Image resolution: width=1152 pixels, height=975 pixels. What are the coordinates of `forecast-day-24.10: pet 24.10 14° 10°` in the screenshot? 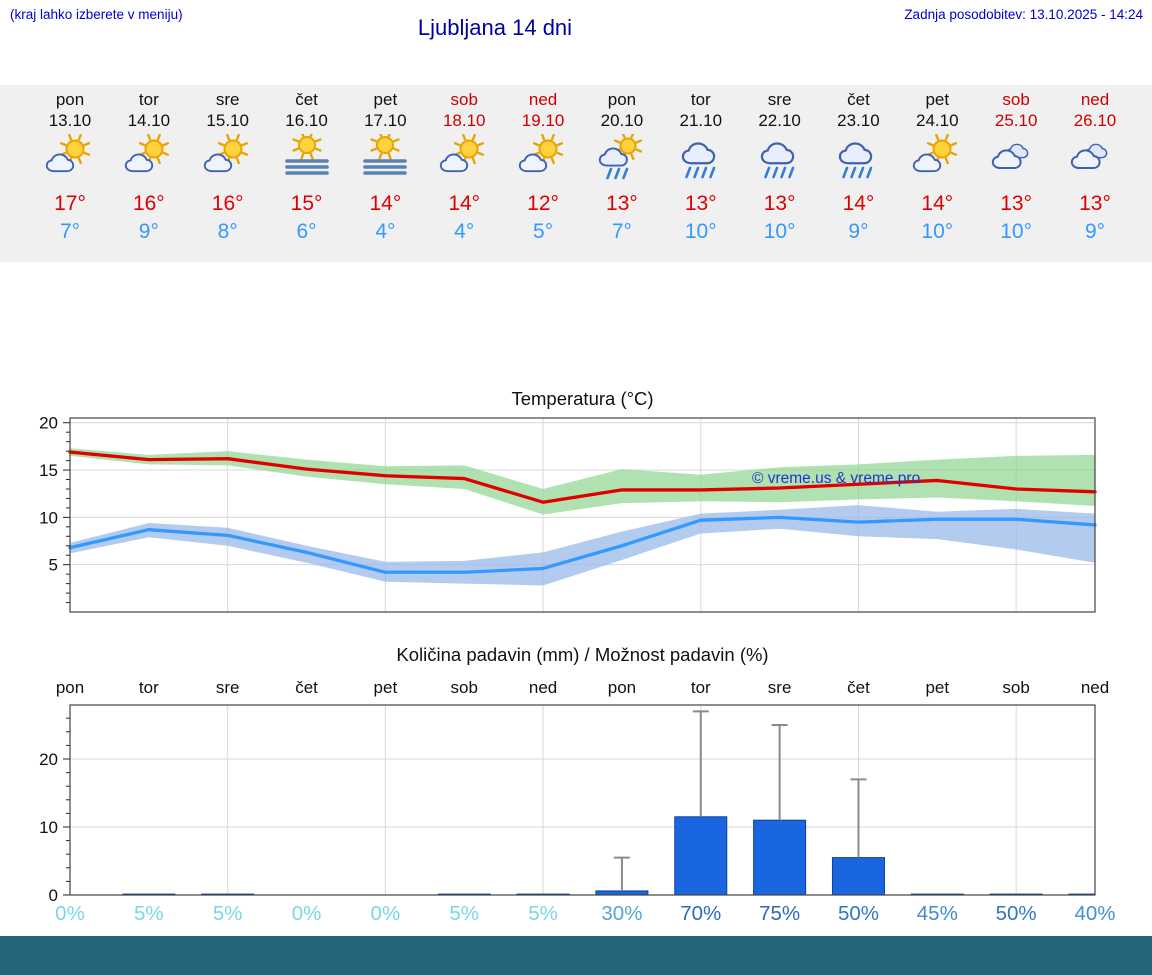 It's located at (937, 166).